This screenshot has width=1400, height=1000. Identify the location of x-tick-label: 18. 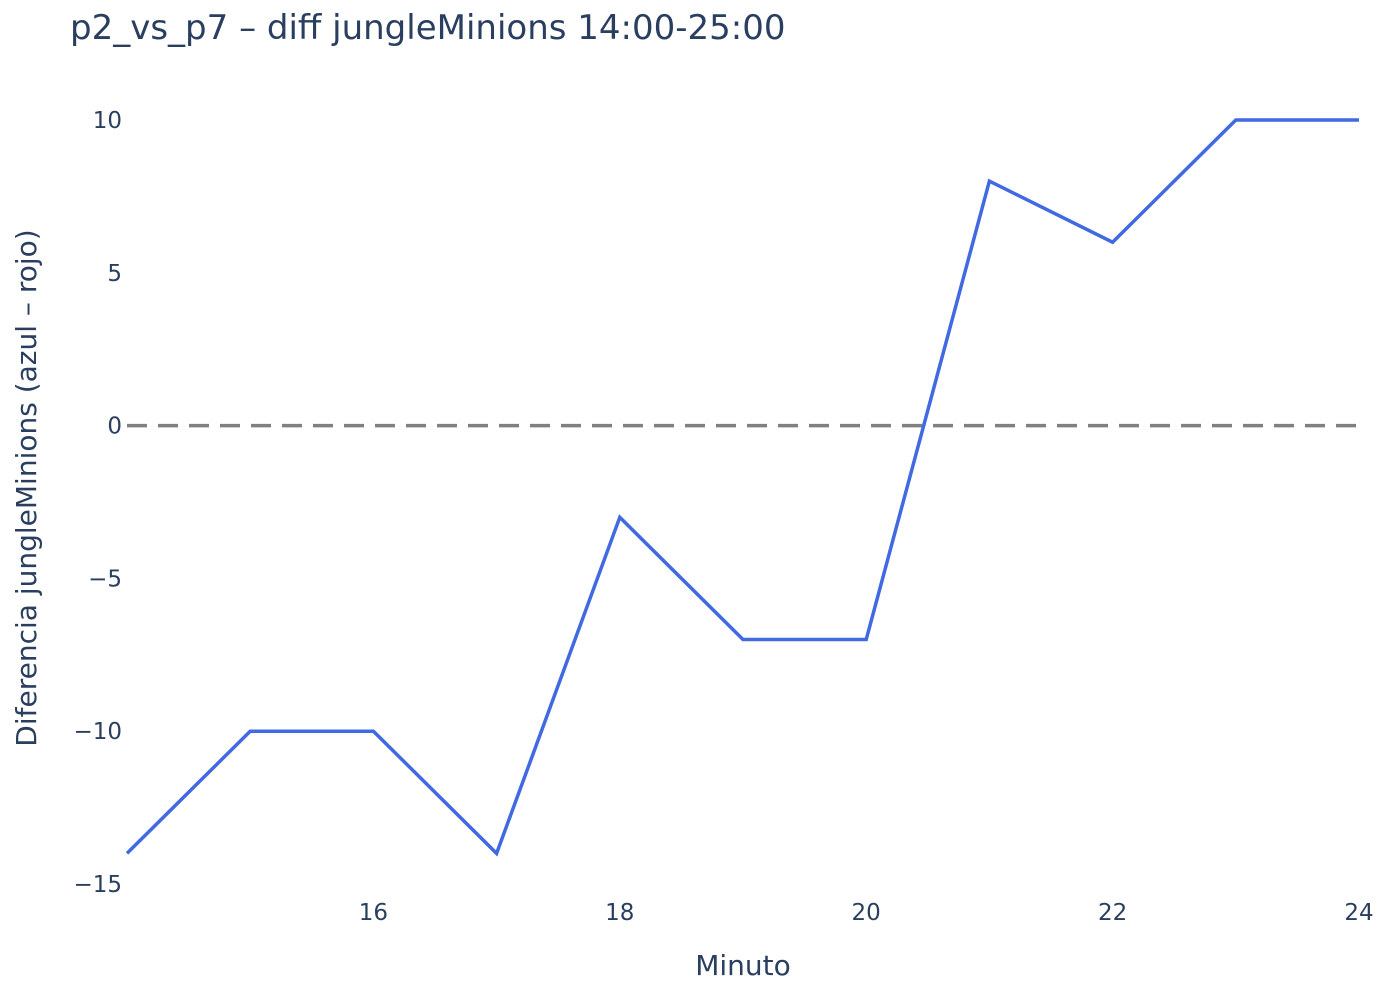
(619, 913).